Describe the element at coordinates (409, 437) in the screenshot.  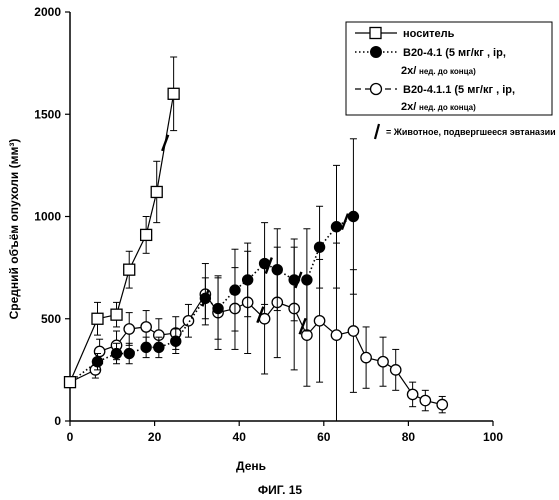
I see `x-tick-label: 80` at that location.